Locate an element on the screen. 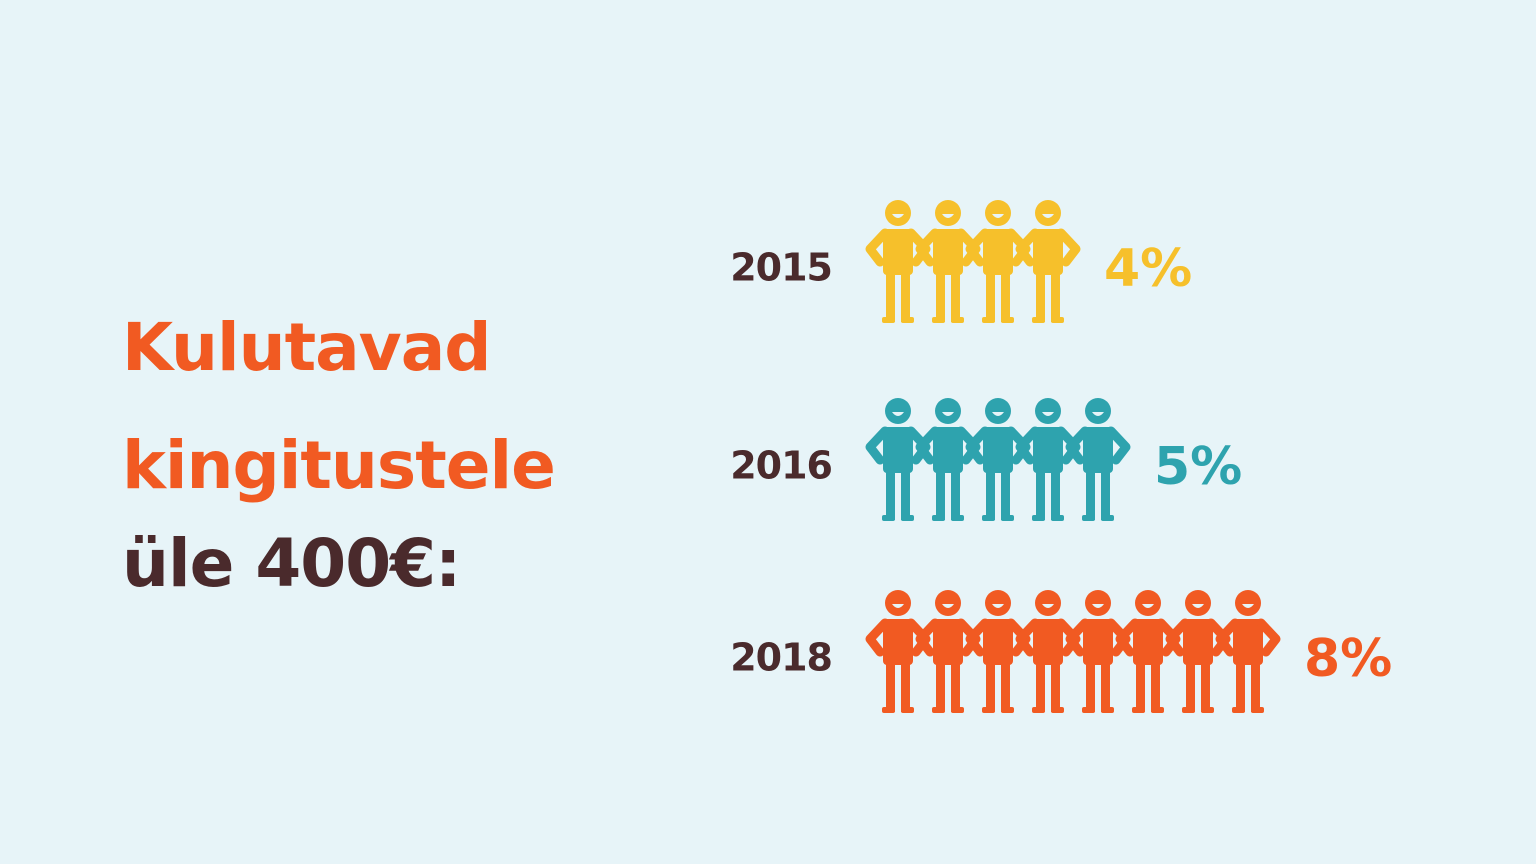 The width and height of the screenshot is (1536, 864). category-label: 2015 is located at coordinates (781, 268).